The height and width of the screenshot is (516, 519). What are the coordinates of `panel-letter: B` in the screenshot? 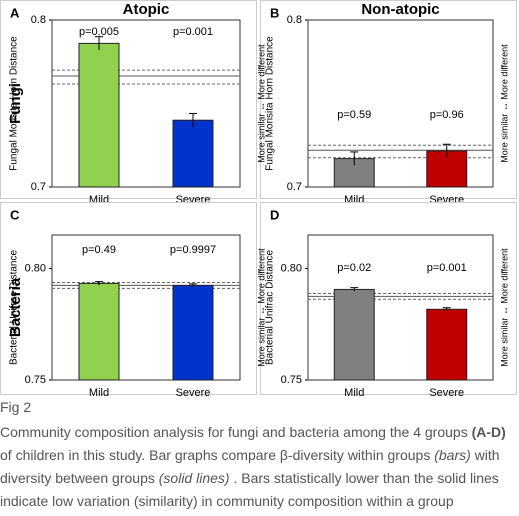 It's located at (274, 12).